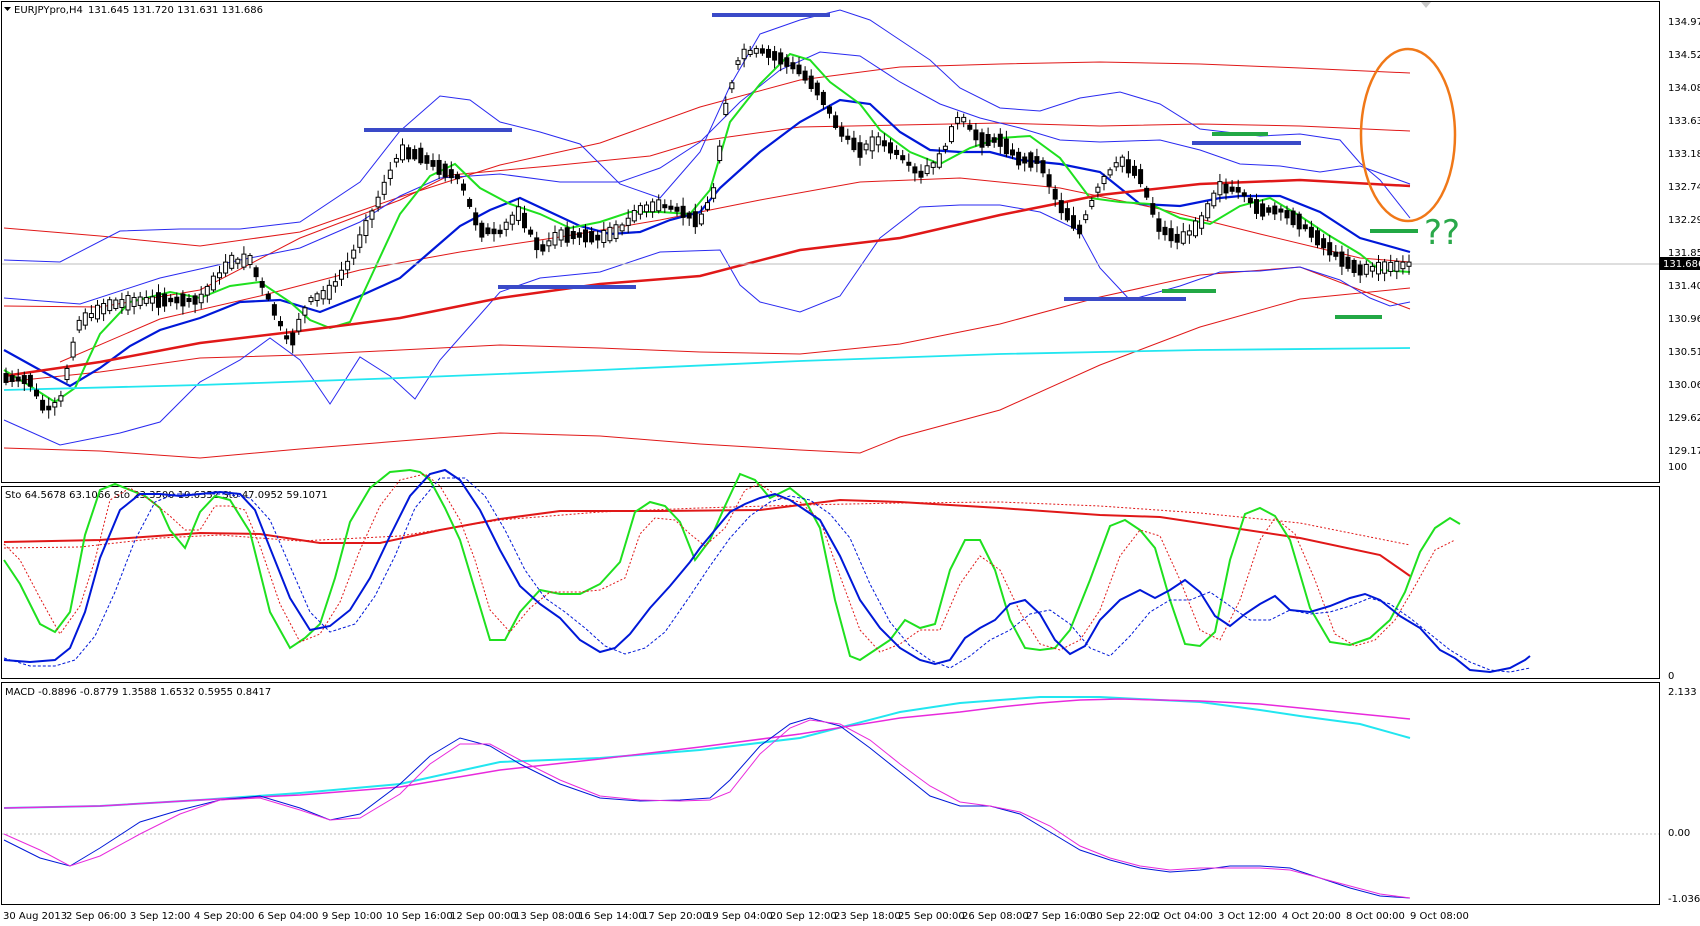  Describe the element at coordinates (611, 916) in the screenshot. I see `x-tick: 16 Sep 14:00` at that location.